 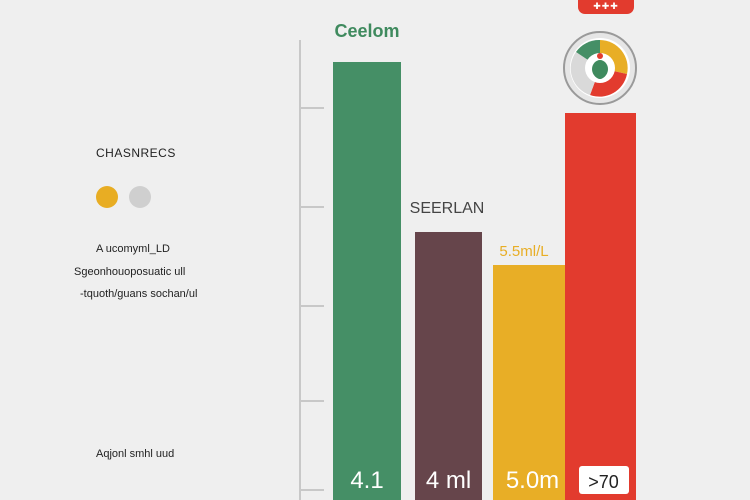 What do you see at coordinates (600, 68) in the screenshot?
I see `gauge-icon` at bounding box center [600, 68].